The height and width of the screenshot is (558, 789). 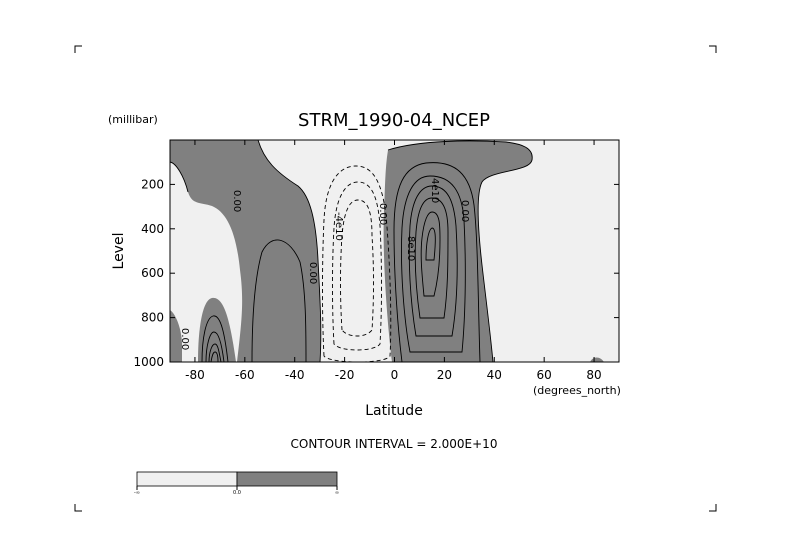 I want to click on x-tick-label: 80, so click(x=593, y=375).